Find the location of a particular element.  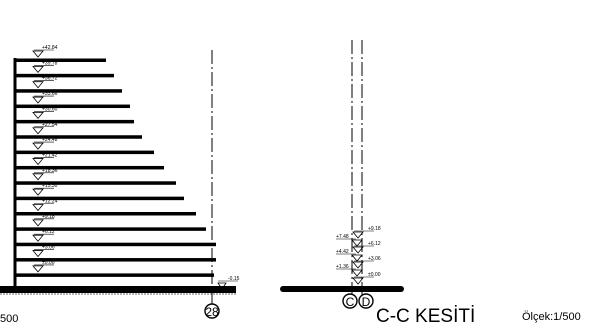

left-level-marker-label: +6.12 is located at coordinates (48, 232).